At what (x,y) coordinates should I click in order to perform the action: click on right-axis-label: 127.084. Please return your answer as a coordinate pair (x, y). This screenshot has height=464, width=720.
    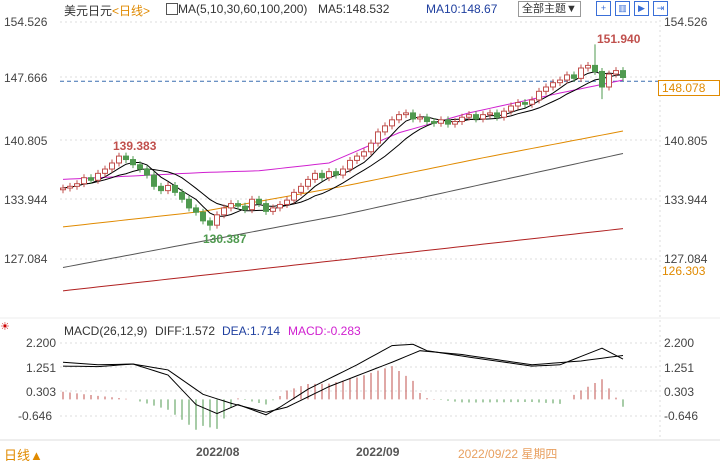
    Looking at the image, I should click on (686, 259).